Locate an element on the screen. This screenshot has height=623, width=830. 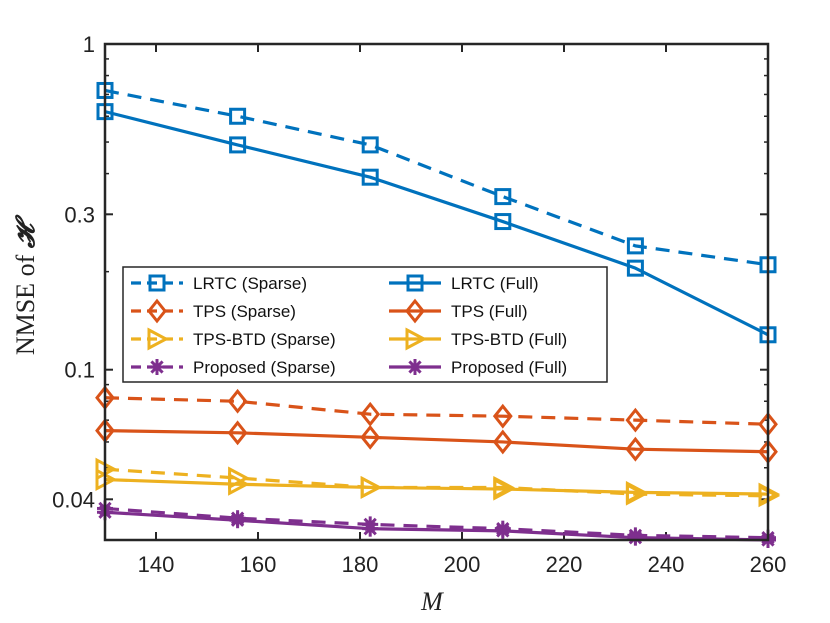
x-tick-label: 140 is located at coordinates (156, 564).